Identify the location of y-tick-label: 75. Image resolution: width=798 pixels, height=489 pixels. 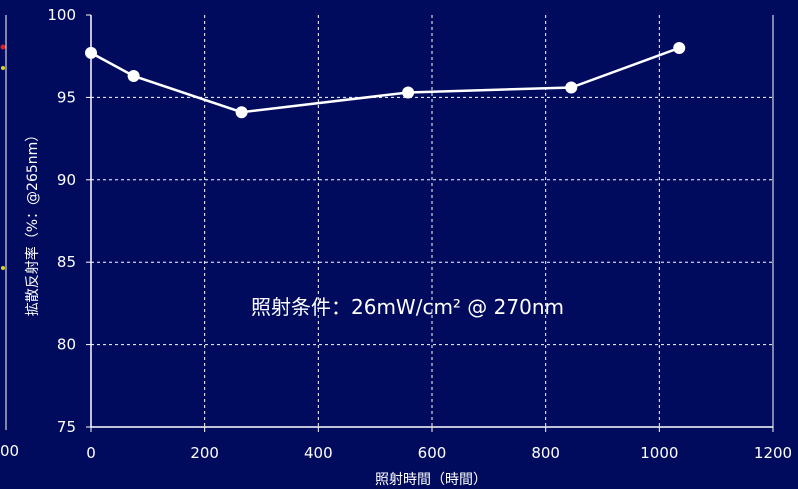
(66, 427).